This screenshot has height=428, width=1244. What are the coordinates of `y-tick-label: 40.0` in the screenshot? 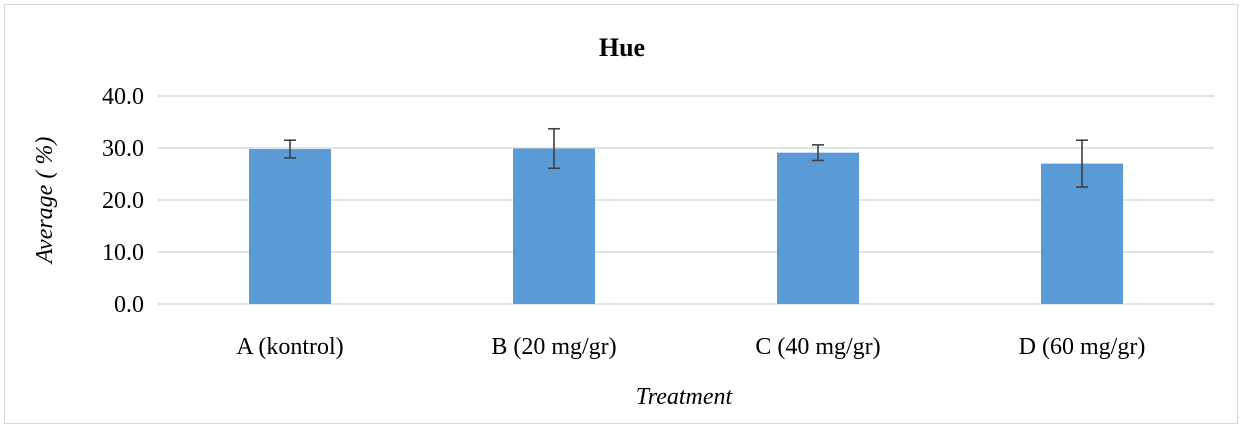 It's located at (123, 97).